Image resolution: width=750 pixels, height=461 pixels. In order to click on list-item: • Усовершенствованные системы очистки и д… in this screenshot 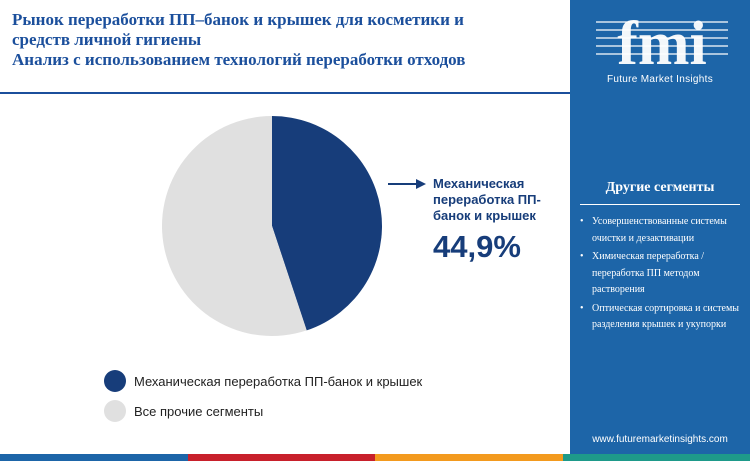, I will do `click(653, 230)`.